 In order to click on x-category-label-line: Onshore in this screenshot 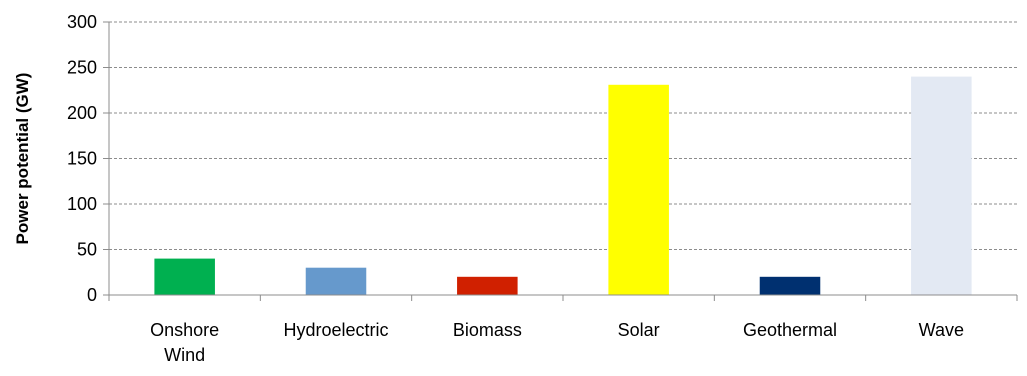, I will do `click(184, 330)`.